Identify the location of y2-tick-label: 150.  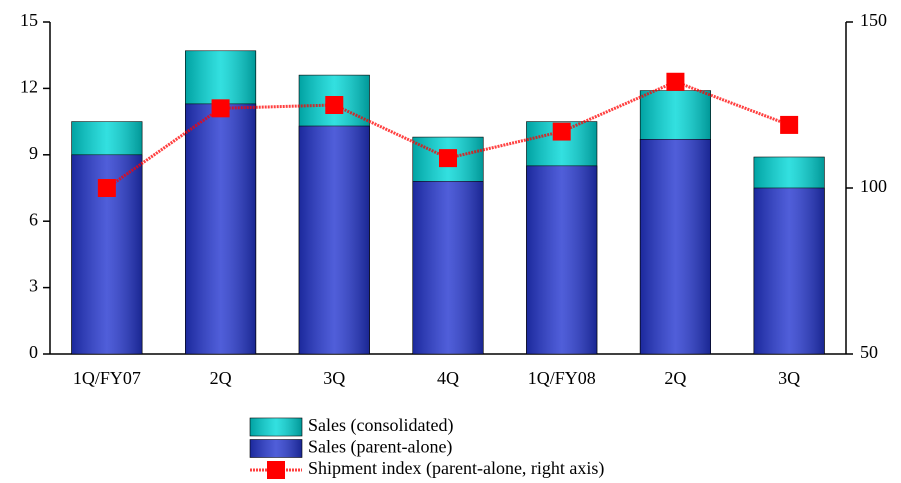
(873, 20).